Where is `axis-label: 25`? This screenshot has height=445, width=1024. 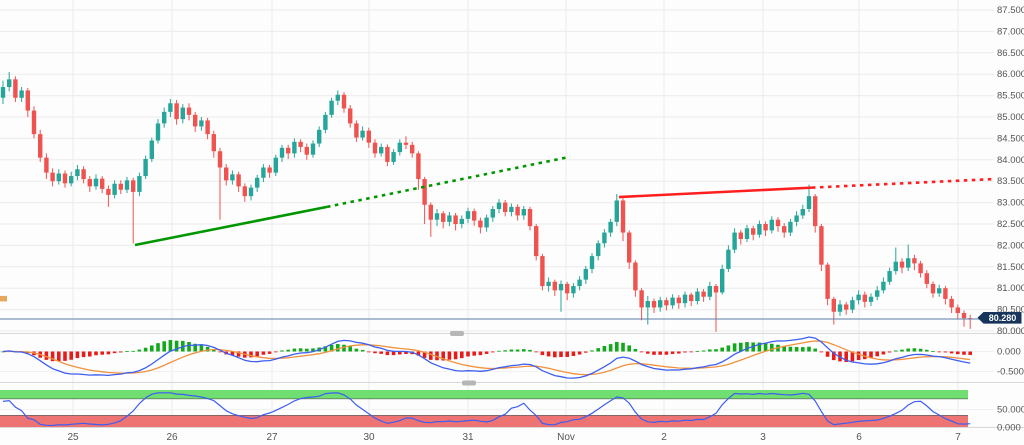 axis-label: 25 is located at coordinates (73, 437).